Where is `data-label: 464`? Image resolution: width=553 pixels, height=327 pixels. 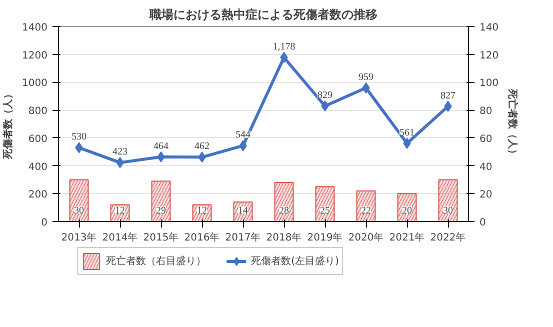
data-label: 464 is located at coordinates (161, 146).